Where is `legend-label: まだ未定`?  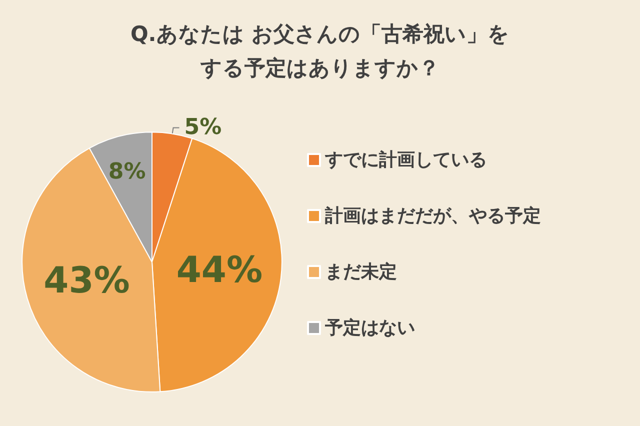 legend-label: まだ未定 is located at coordinates (361, 272).